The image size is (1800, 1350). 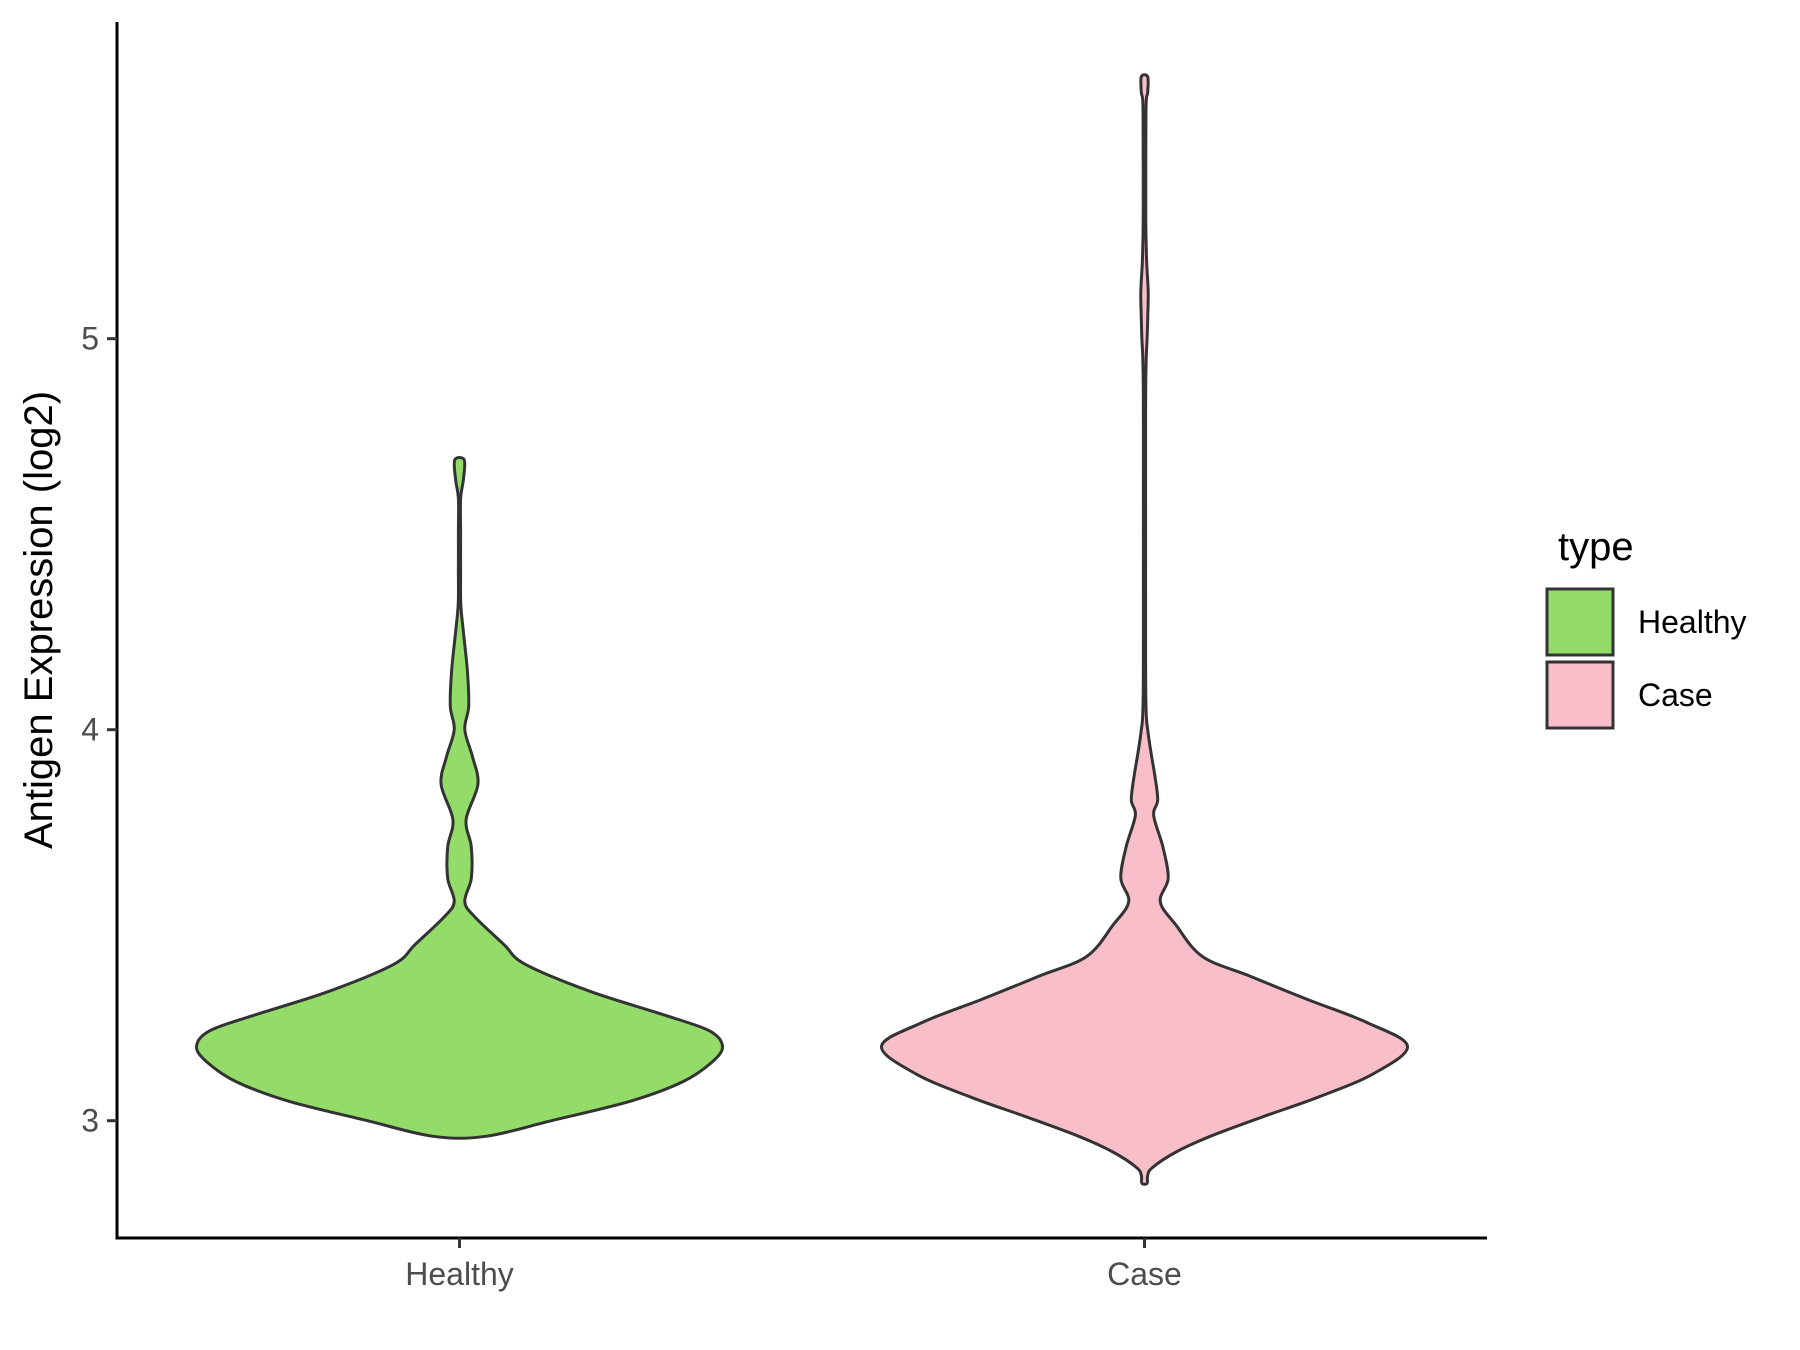 I want to click on x-tick-label: Healthy, so click(x=459, y=1274).